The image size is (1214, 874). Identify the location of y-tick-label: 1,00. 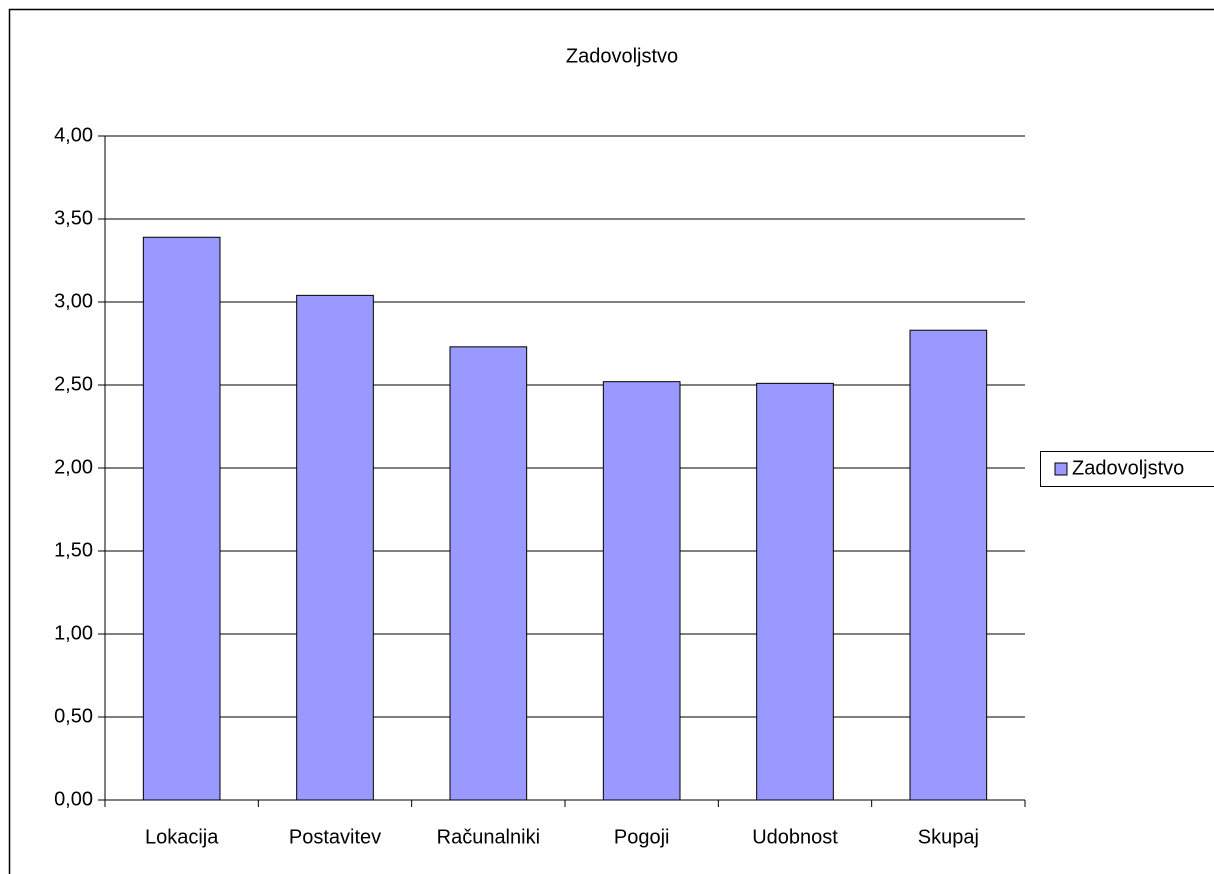
(73, 633).